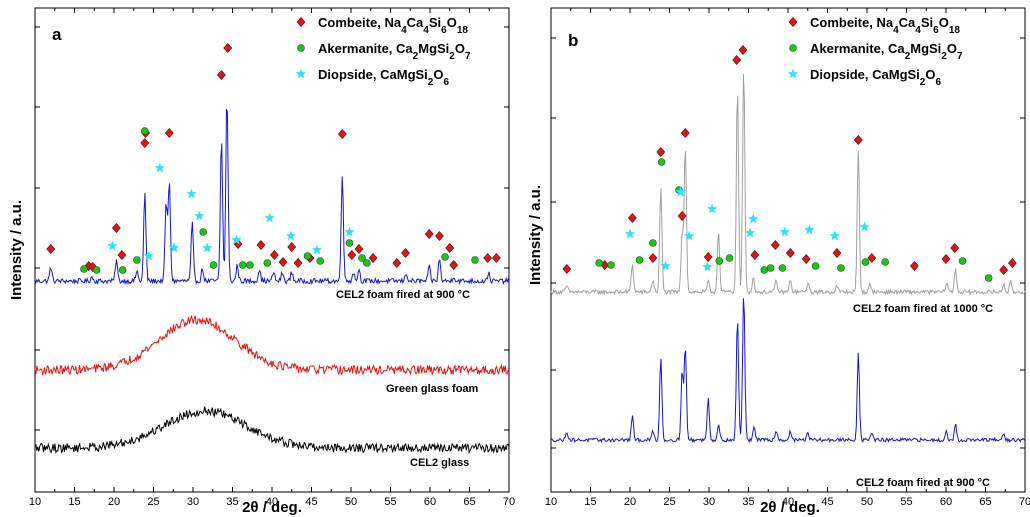 Image resolution: width=1030 pixels, height=517 pixels. I want to click on curve-label-a2: CEL2 glass, so click(439, 463).